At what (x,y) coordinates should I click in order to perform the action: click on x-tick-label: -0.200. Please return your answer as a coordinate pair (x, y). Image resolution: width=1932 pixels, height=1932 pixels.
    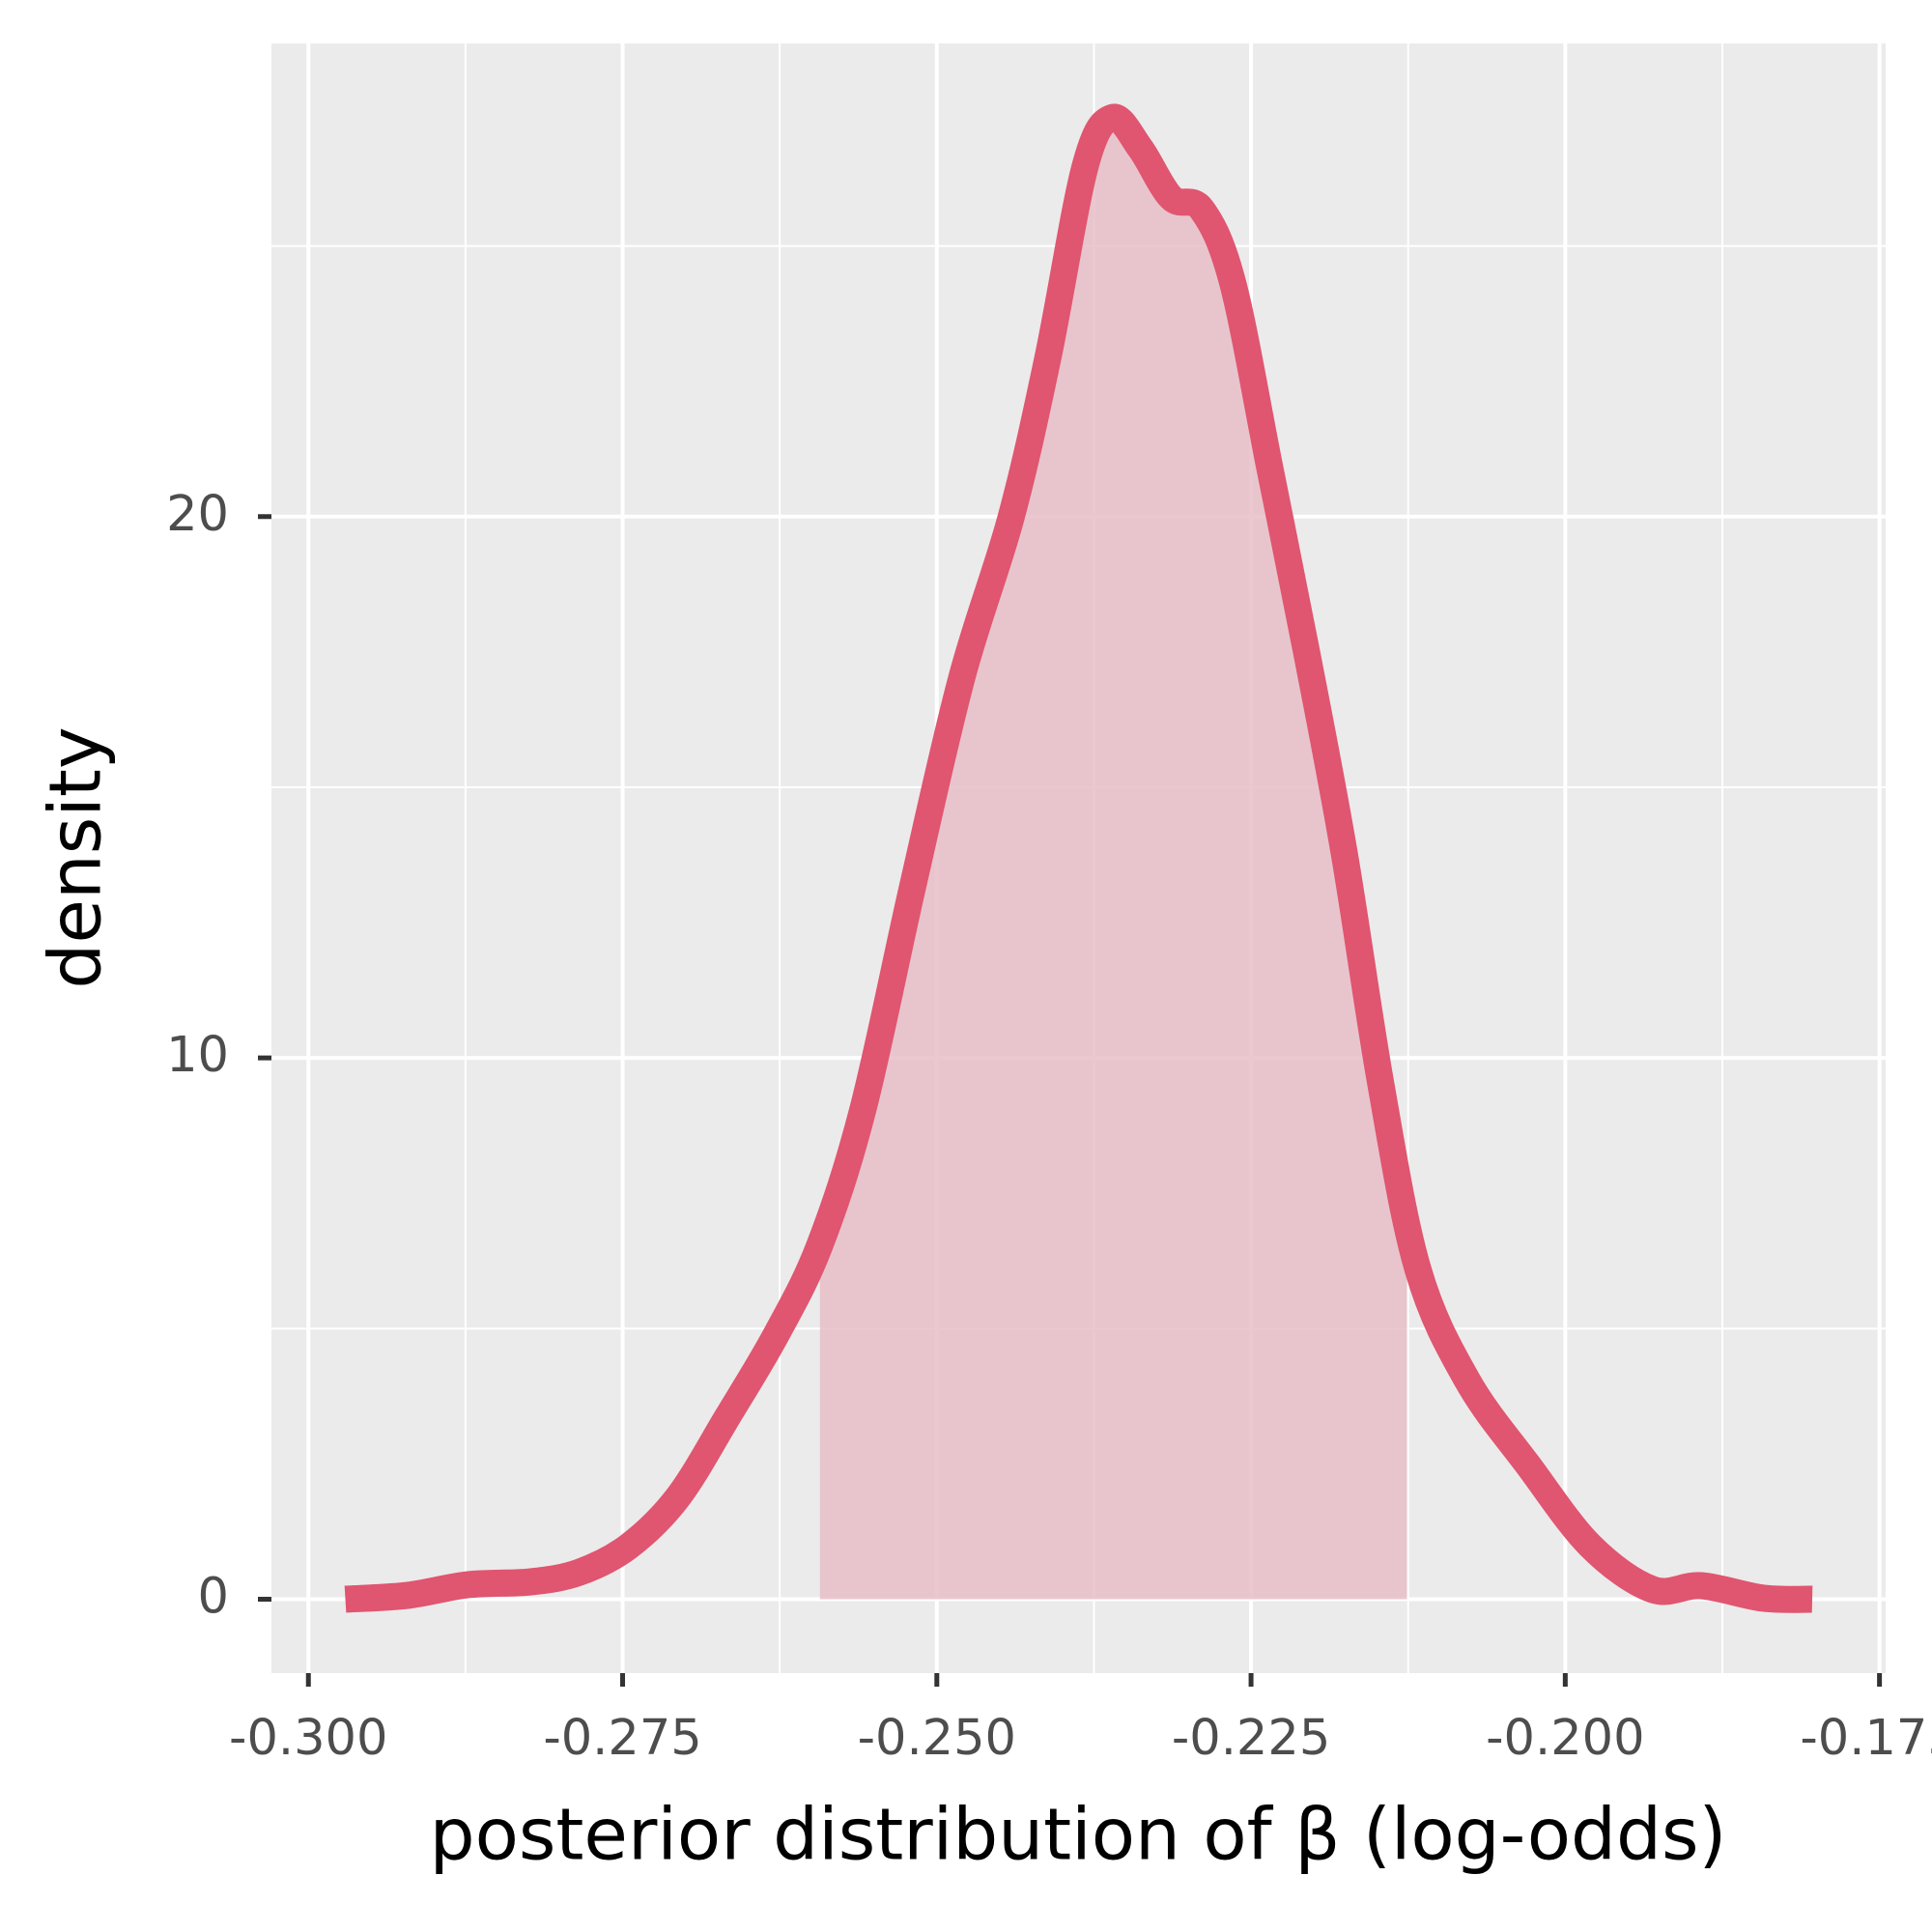
    Looking at the image, I should click on (1565, 1738).